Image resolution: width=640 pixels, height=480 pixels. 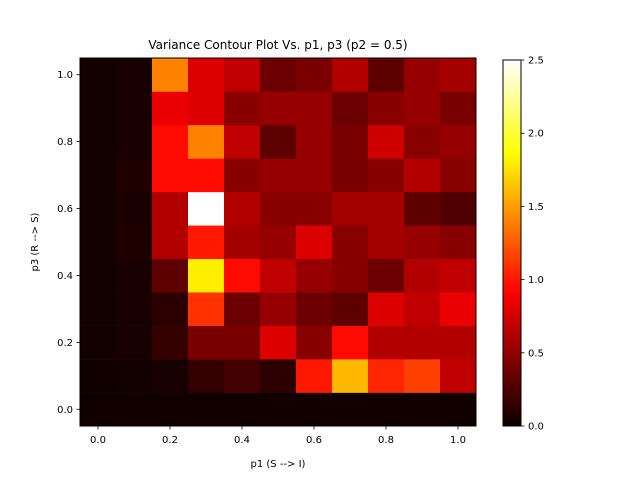 I want to click on y-axis-ticks: 0.0 0.2 0.4 0.6 0.8 1.0, so click(x=68, y=243).